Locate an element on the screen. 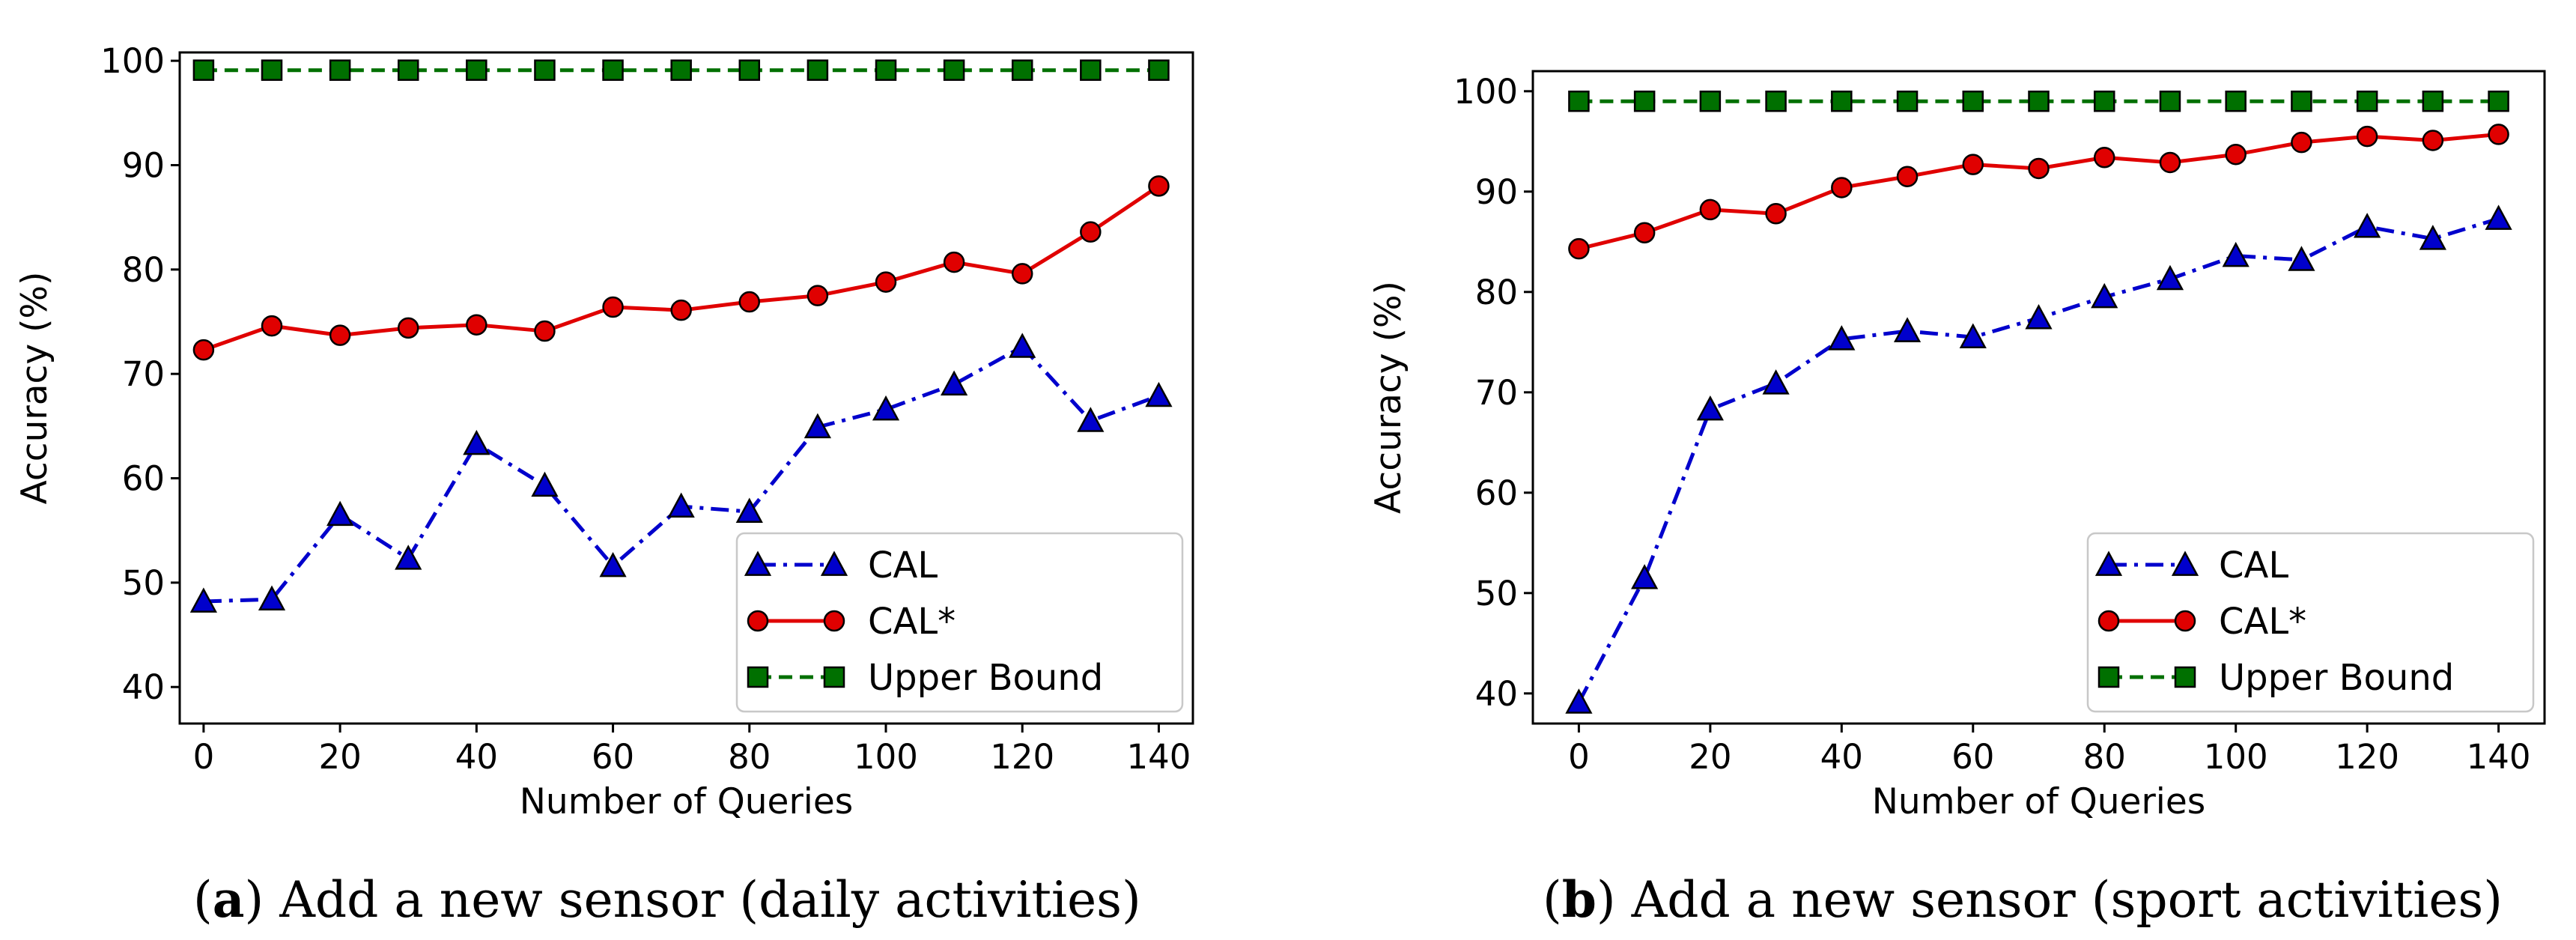 Image resolution: width=2576 pixels, height=940 pixels. legend-marker-end-cal-star is located at coordinates (2185, 621).